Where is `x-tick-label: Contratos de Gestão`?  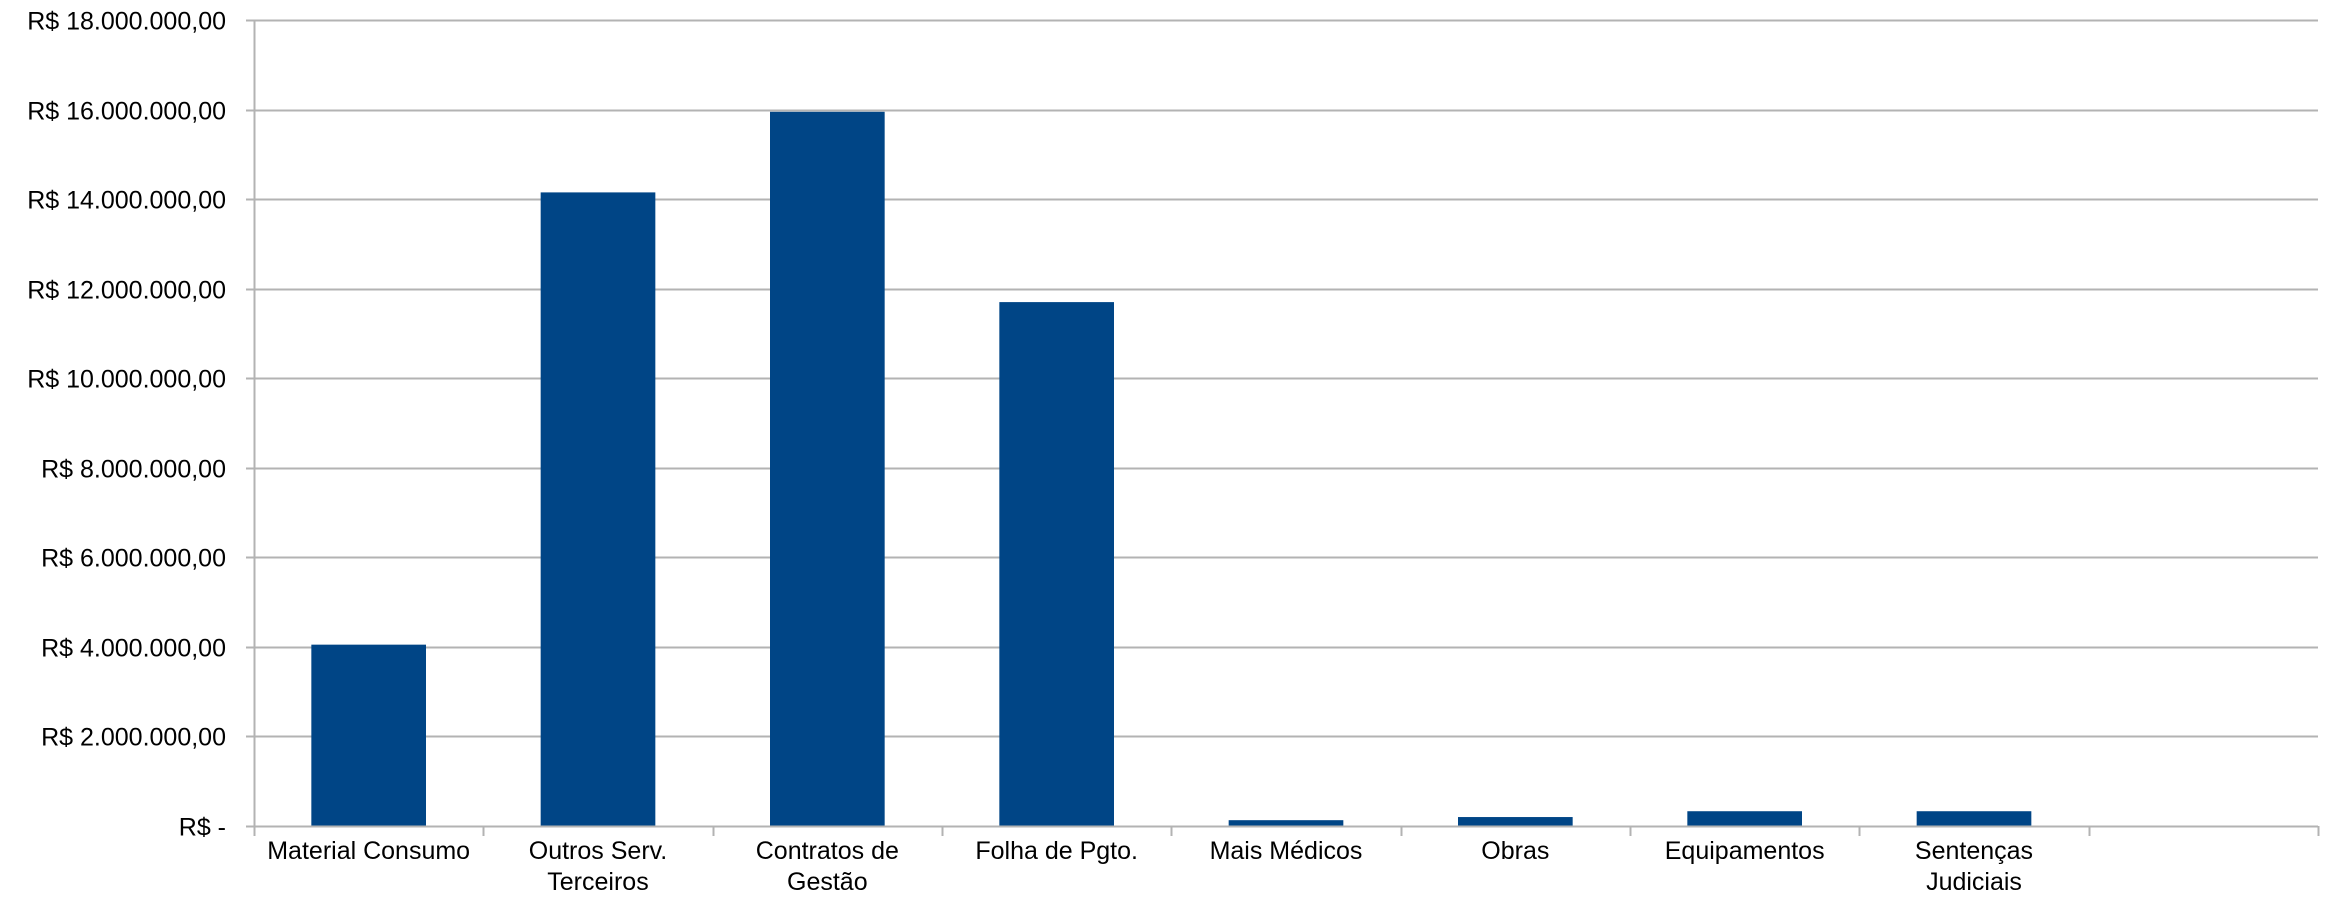 x-tick-label: Contratos de Gestão is located at coordinates (827, 866).